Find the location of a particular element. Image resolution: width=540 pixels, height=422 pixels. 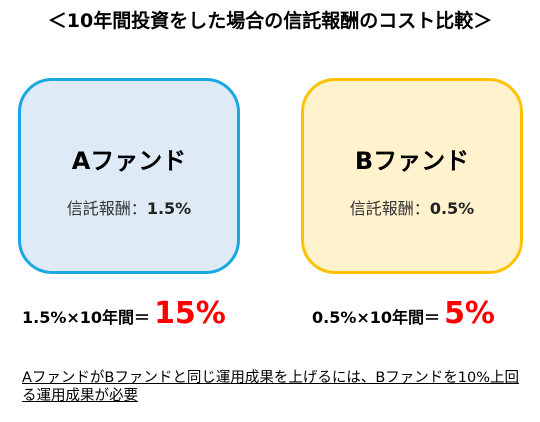

fund-b-calculation: 0.5%×10年間＝ 5% is located at coordinates (403, 316).